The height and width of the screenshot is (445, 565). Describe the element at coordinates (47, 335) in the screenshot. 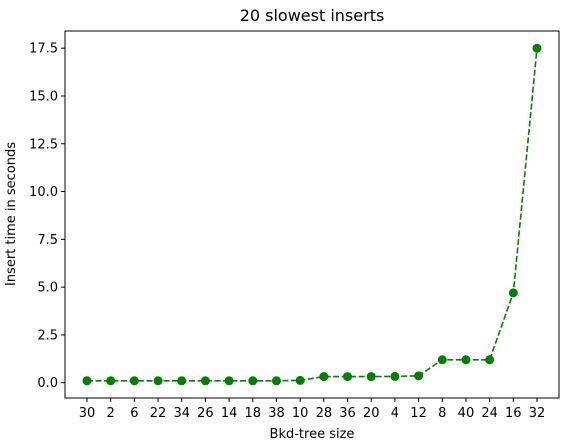

I see `y-tick-label: 2.5` at that location.